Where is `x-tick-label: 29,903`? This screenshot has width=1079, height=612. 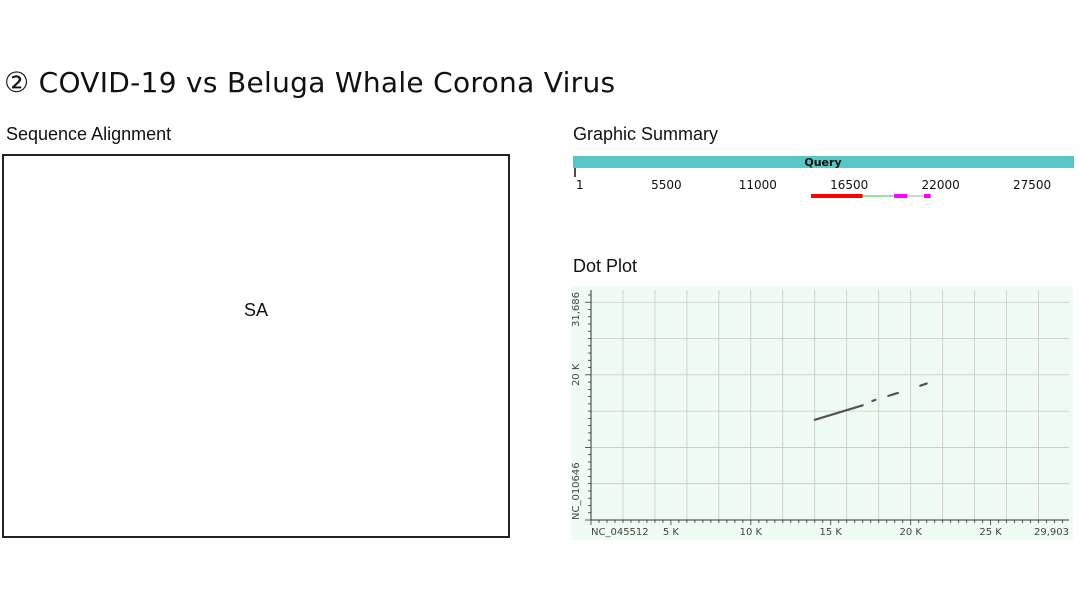 x-tick-label: 29,903 is located at coordinates (1051, 532).